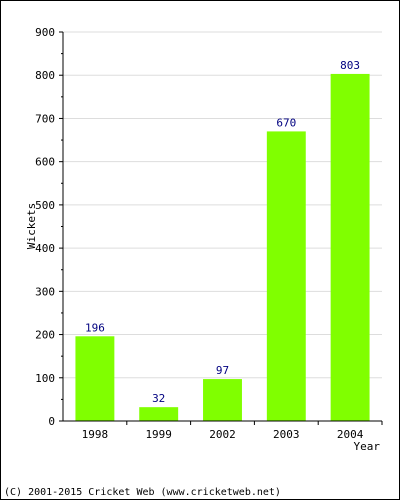  I want to click on bar-1998, so click(95, 378).